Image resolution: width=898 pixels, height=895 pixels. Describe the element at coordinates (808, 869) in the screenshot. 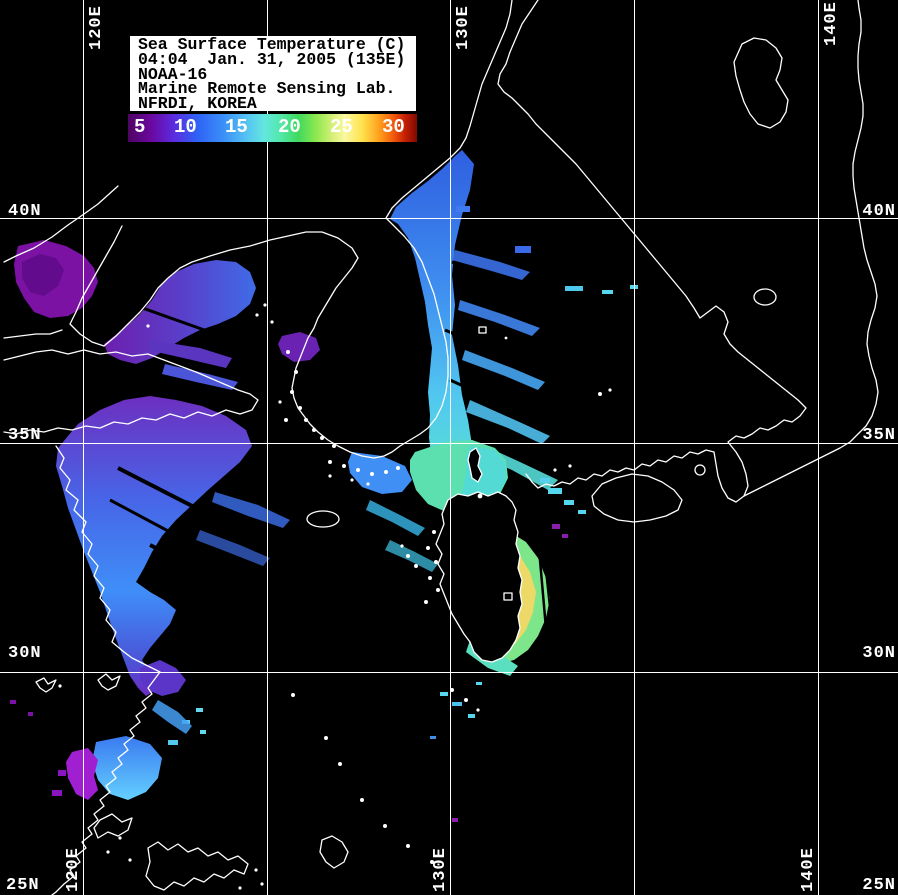

I see `lon-label-bottom-140e: 140E` at that location.